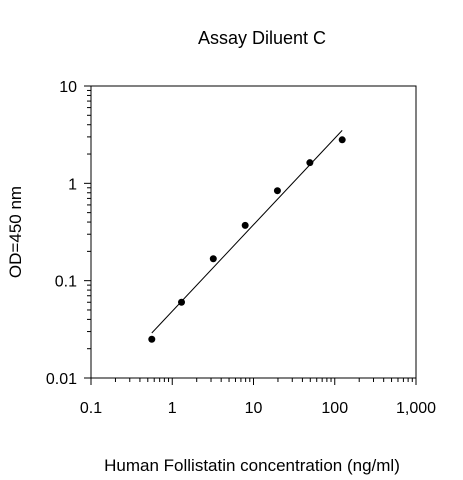 The image size is (463, 480). What do you see at coordinates (334, 408) in the screenshot?
I see `x-tick-label: 100` at bounding box center [334, 408].